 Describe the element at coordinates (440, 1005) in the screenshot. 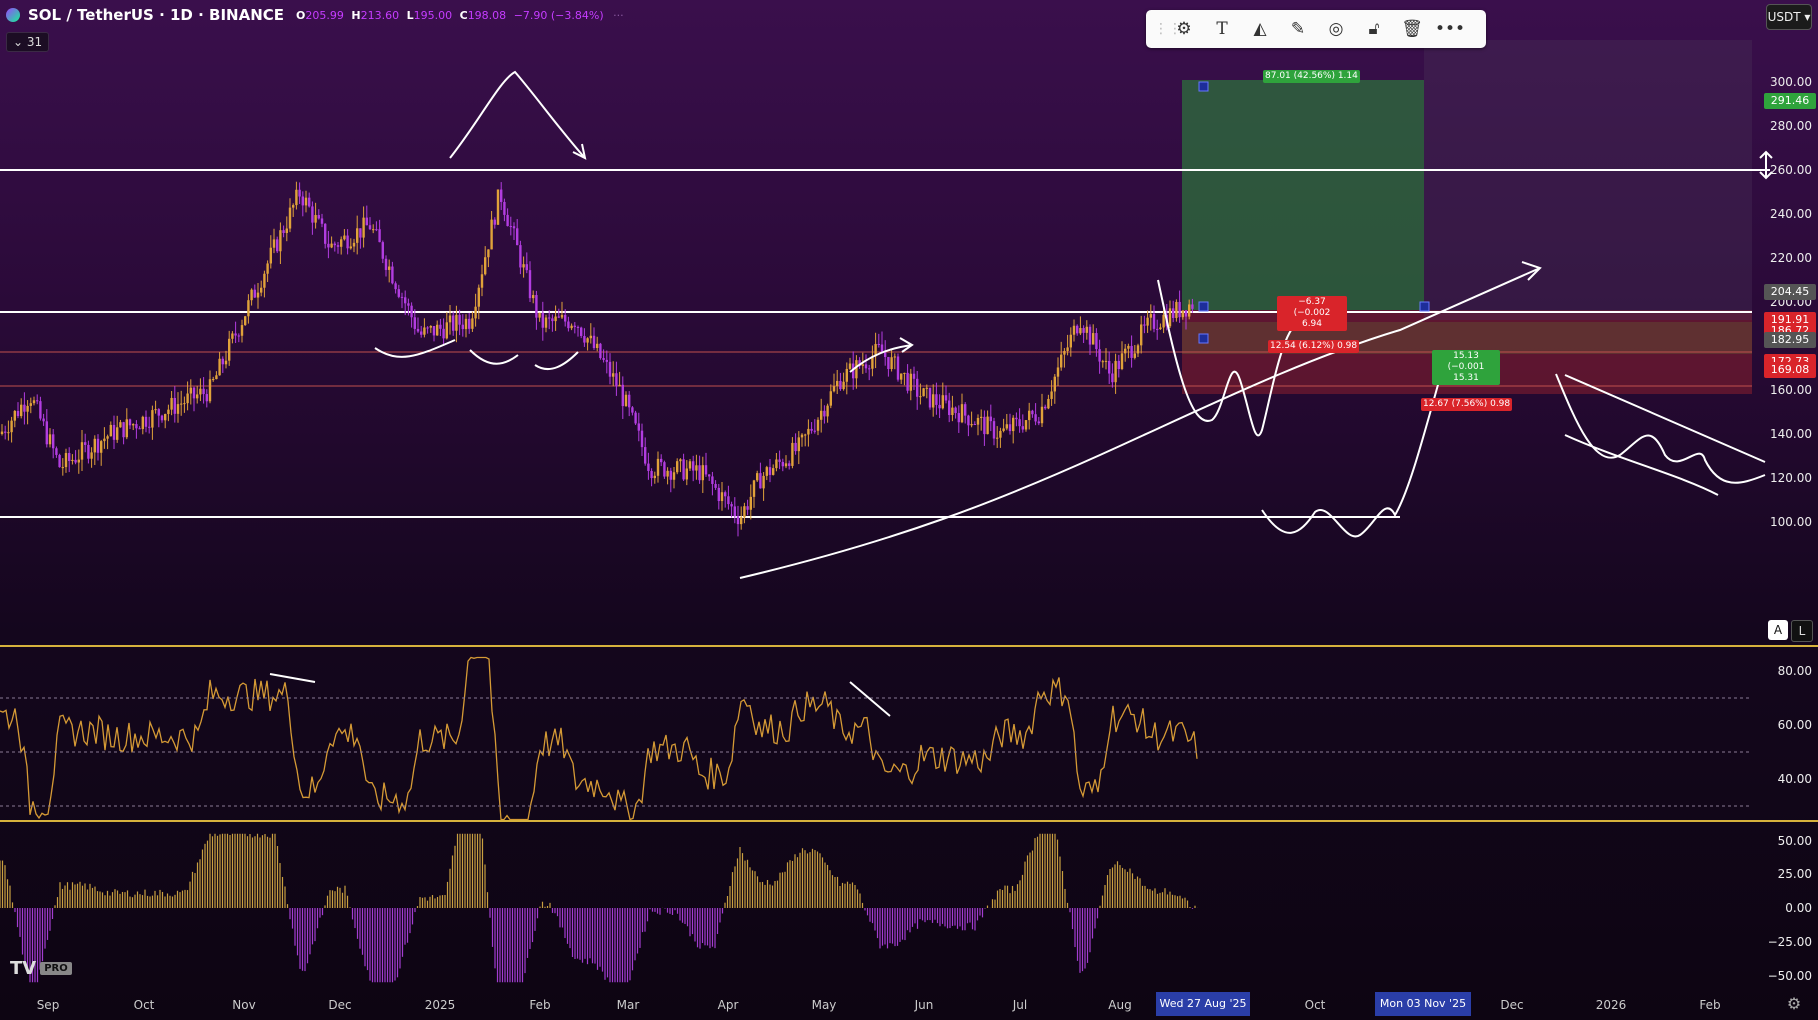

I see `time-axis-label: 2025` at that location.